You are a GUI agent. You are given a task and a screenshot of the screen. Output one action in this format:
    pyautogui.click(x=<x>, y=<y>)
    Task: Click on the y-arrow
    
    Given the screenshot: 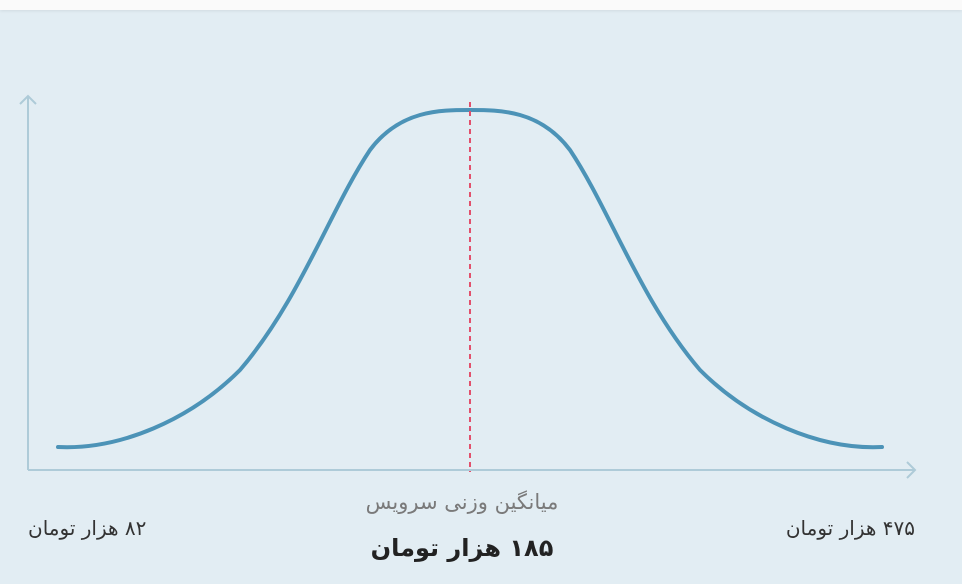 What is the action you would take?
    pyautogui.click(x=28, y=99)
    